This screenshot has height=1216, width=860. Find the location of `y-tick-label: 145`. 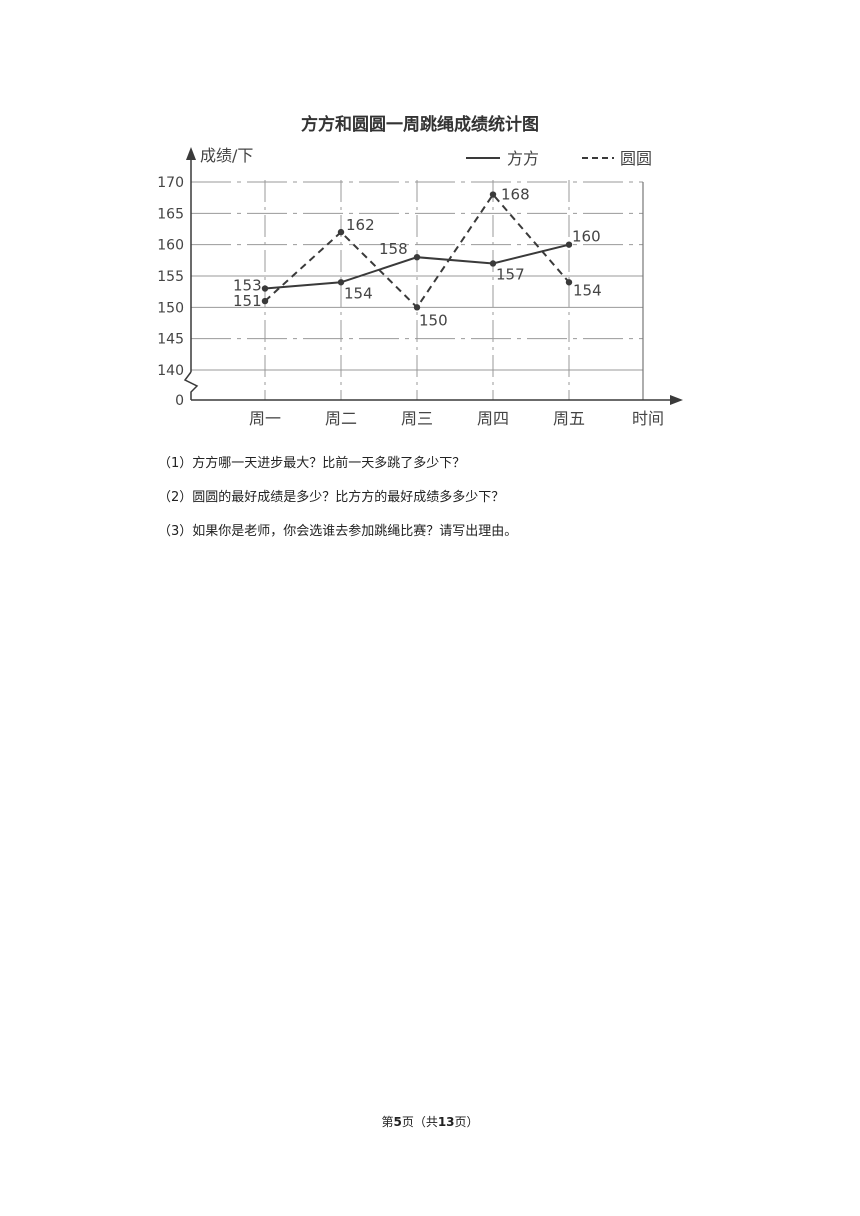

y-tick-label: 145 is located at coordinates (170, 340).